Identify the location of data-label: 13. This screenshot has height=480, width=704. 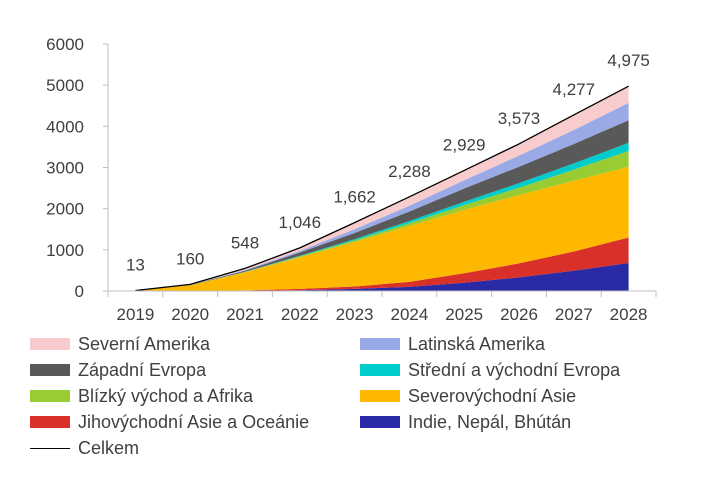
(135, 264).